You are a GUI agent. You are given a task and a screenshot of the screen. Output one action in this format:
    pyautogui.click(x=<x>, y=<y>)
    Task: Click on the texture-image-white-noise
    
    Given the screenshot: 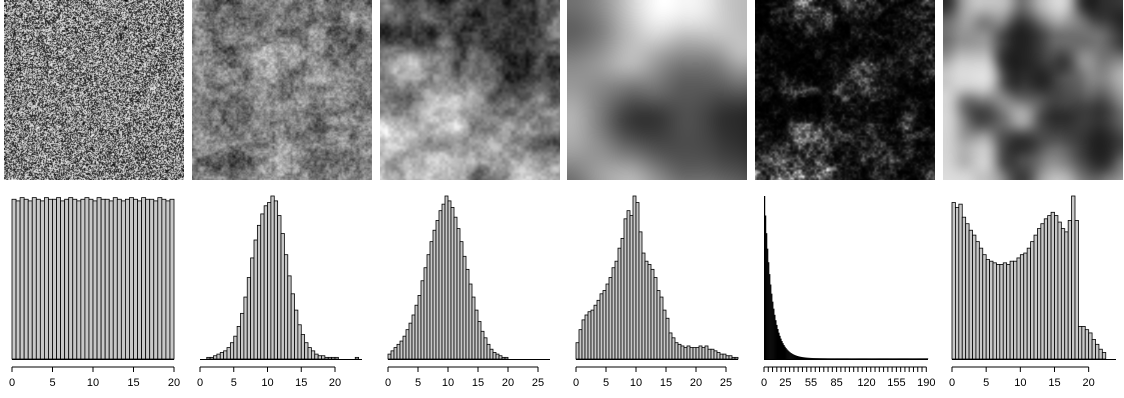 What is the action you would take?
    pyautogui.click(x=94, y=90)
    